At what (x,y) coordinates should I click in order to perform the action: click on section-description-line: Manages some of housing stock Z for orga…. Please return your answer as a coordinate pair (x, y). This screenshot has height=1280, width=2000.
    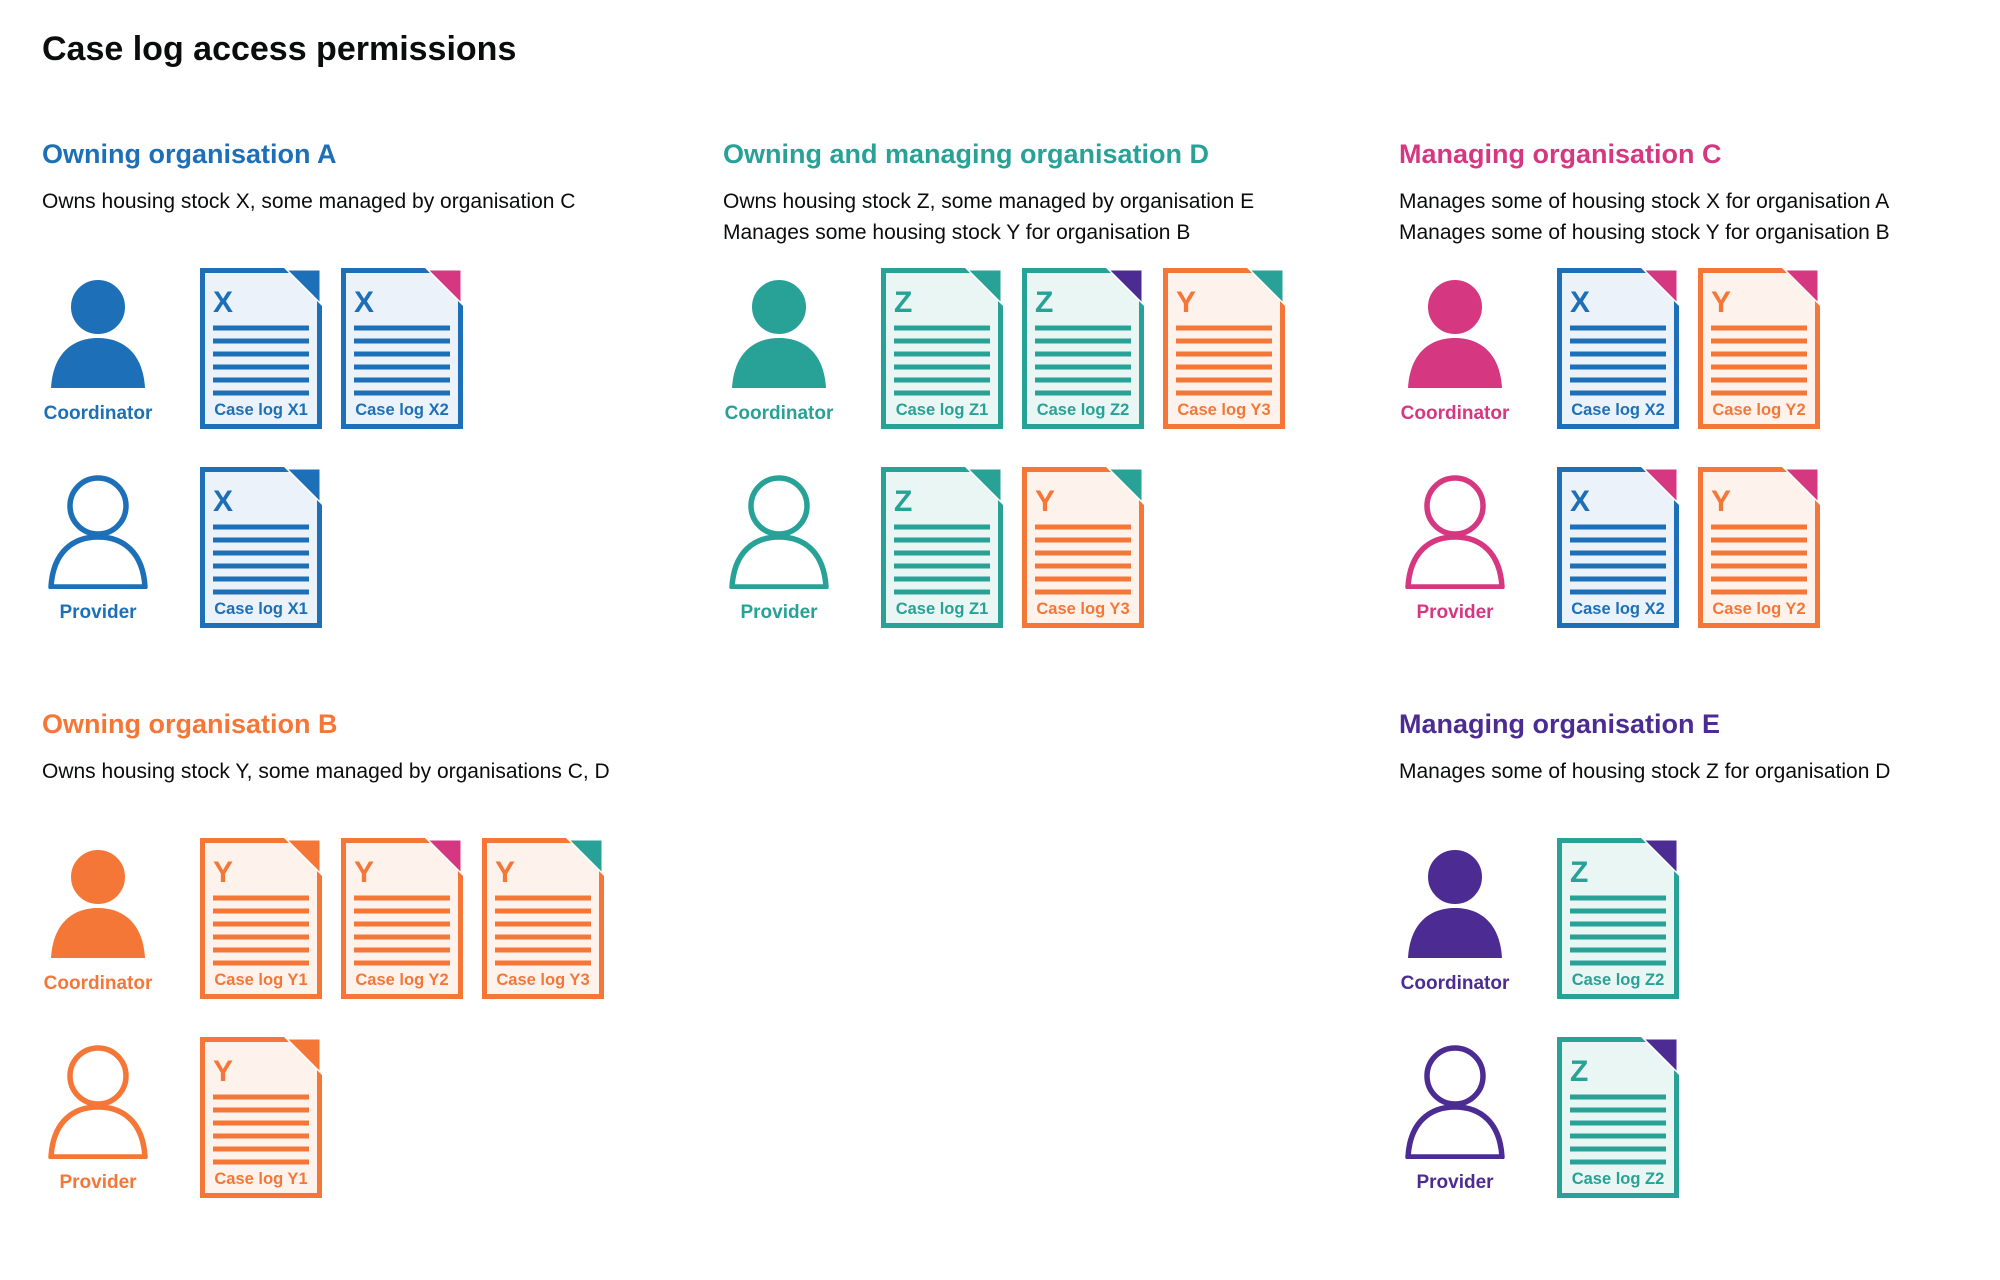
    Looking at the image, I should click on (1645, 771).